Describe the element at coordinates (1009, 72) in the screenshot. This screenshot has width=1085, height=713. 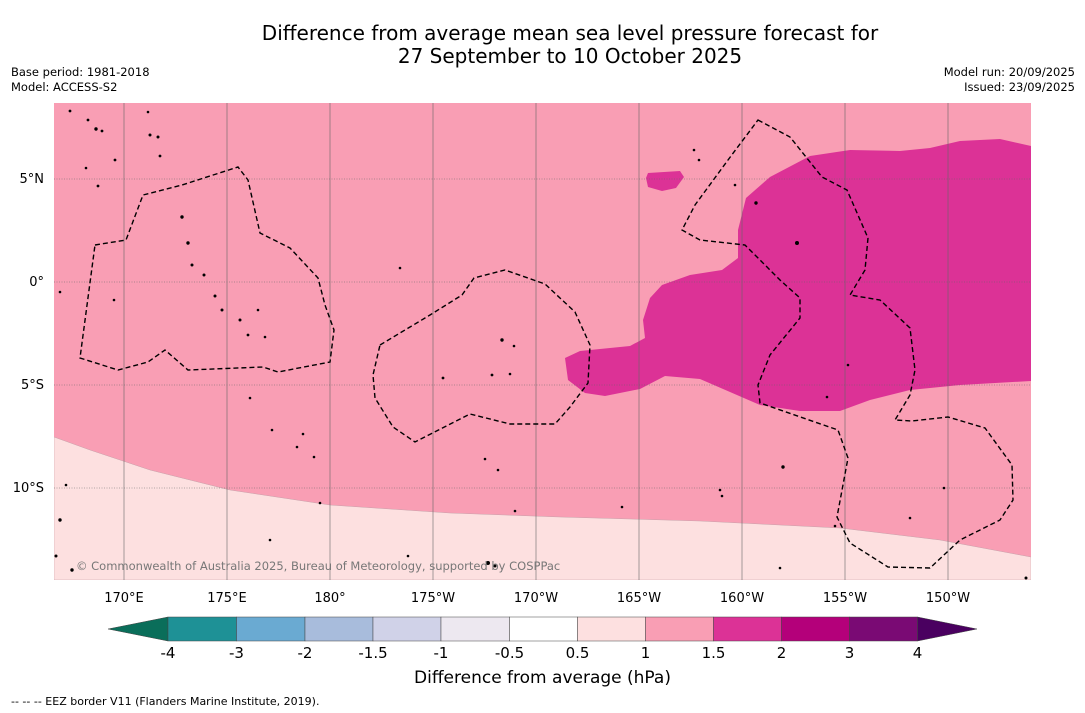
I see `model-run-text: Model run: 20/09/2025` at that location.